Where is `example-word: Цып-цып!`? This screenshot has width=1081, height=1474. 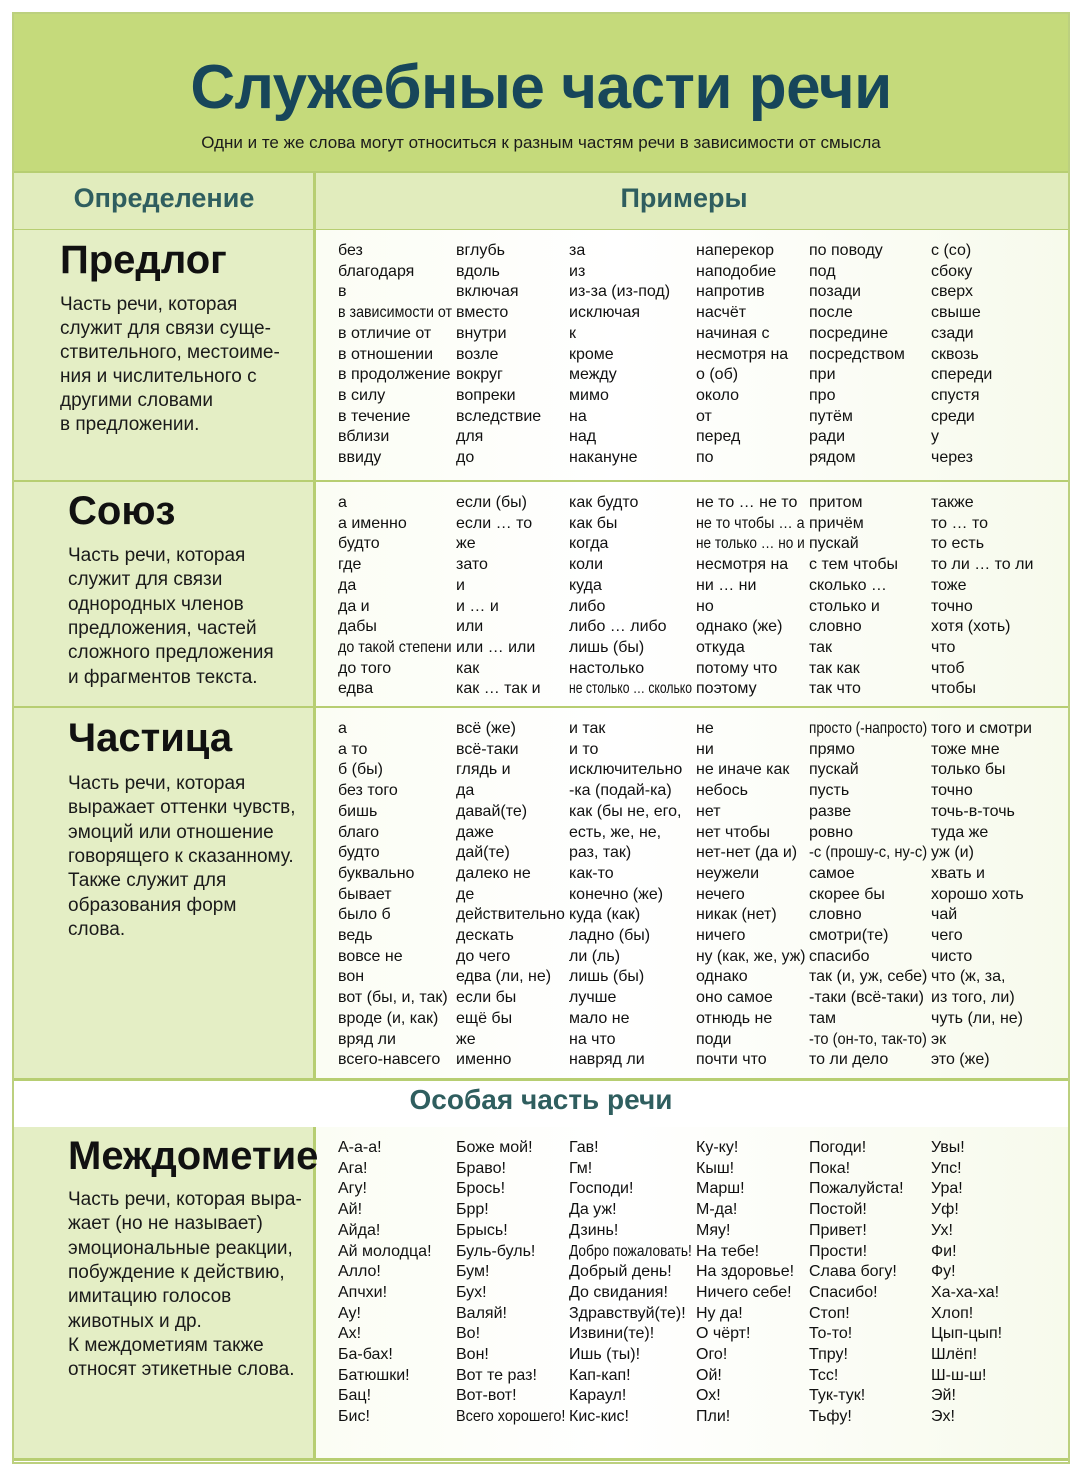
example-word: Цып-цып! is located at coordinates (967, 1334).